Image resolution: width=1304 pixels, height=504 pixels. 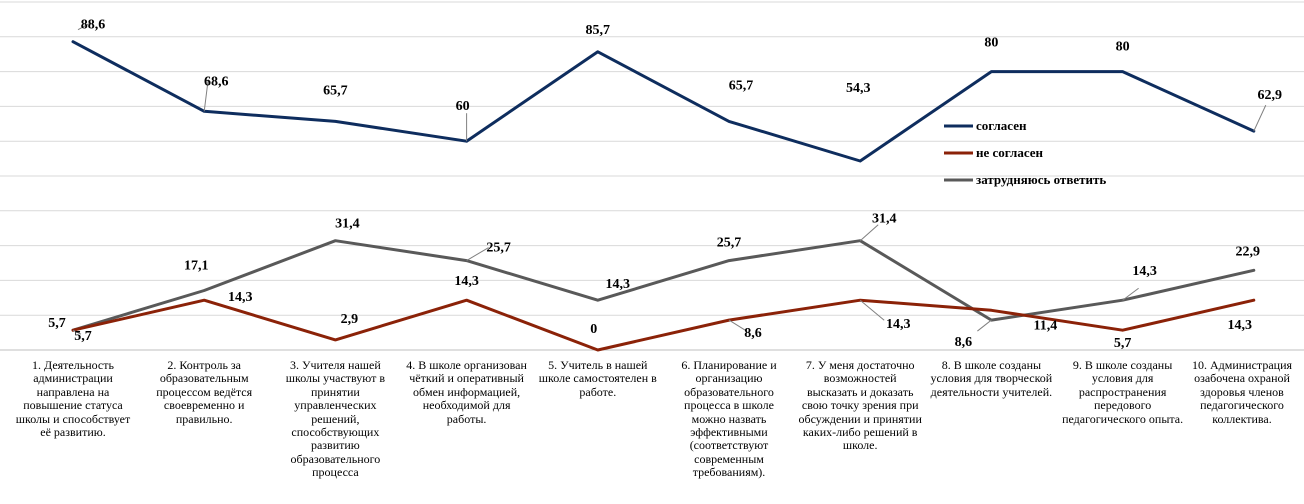 What do you see at coordinates (350, 319) in the screenshot?
I see `data-label: 2,9` at bounding box center [350, 319].